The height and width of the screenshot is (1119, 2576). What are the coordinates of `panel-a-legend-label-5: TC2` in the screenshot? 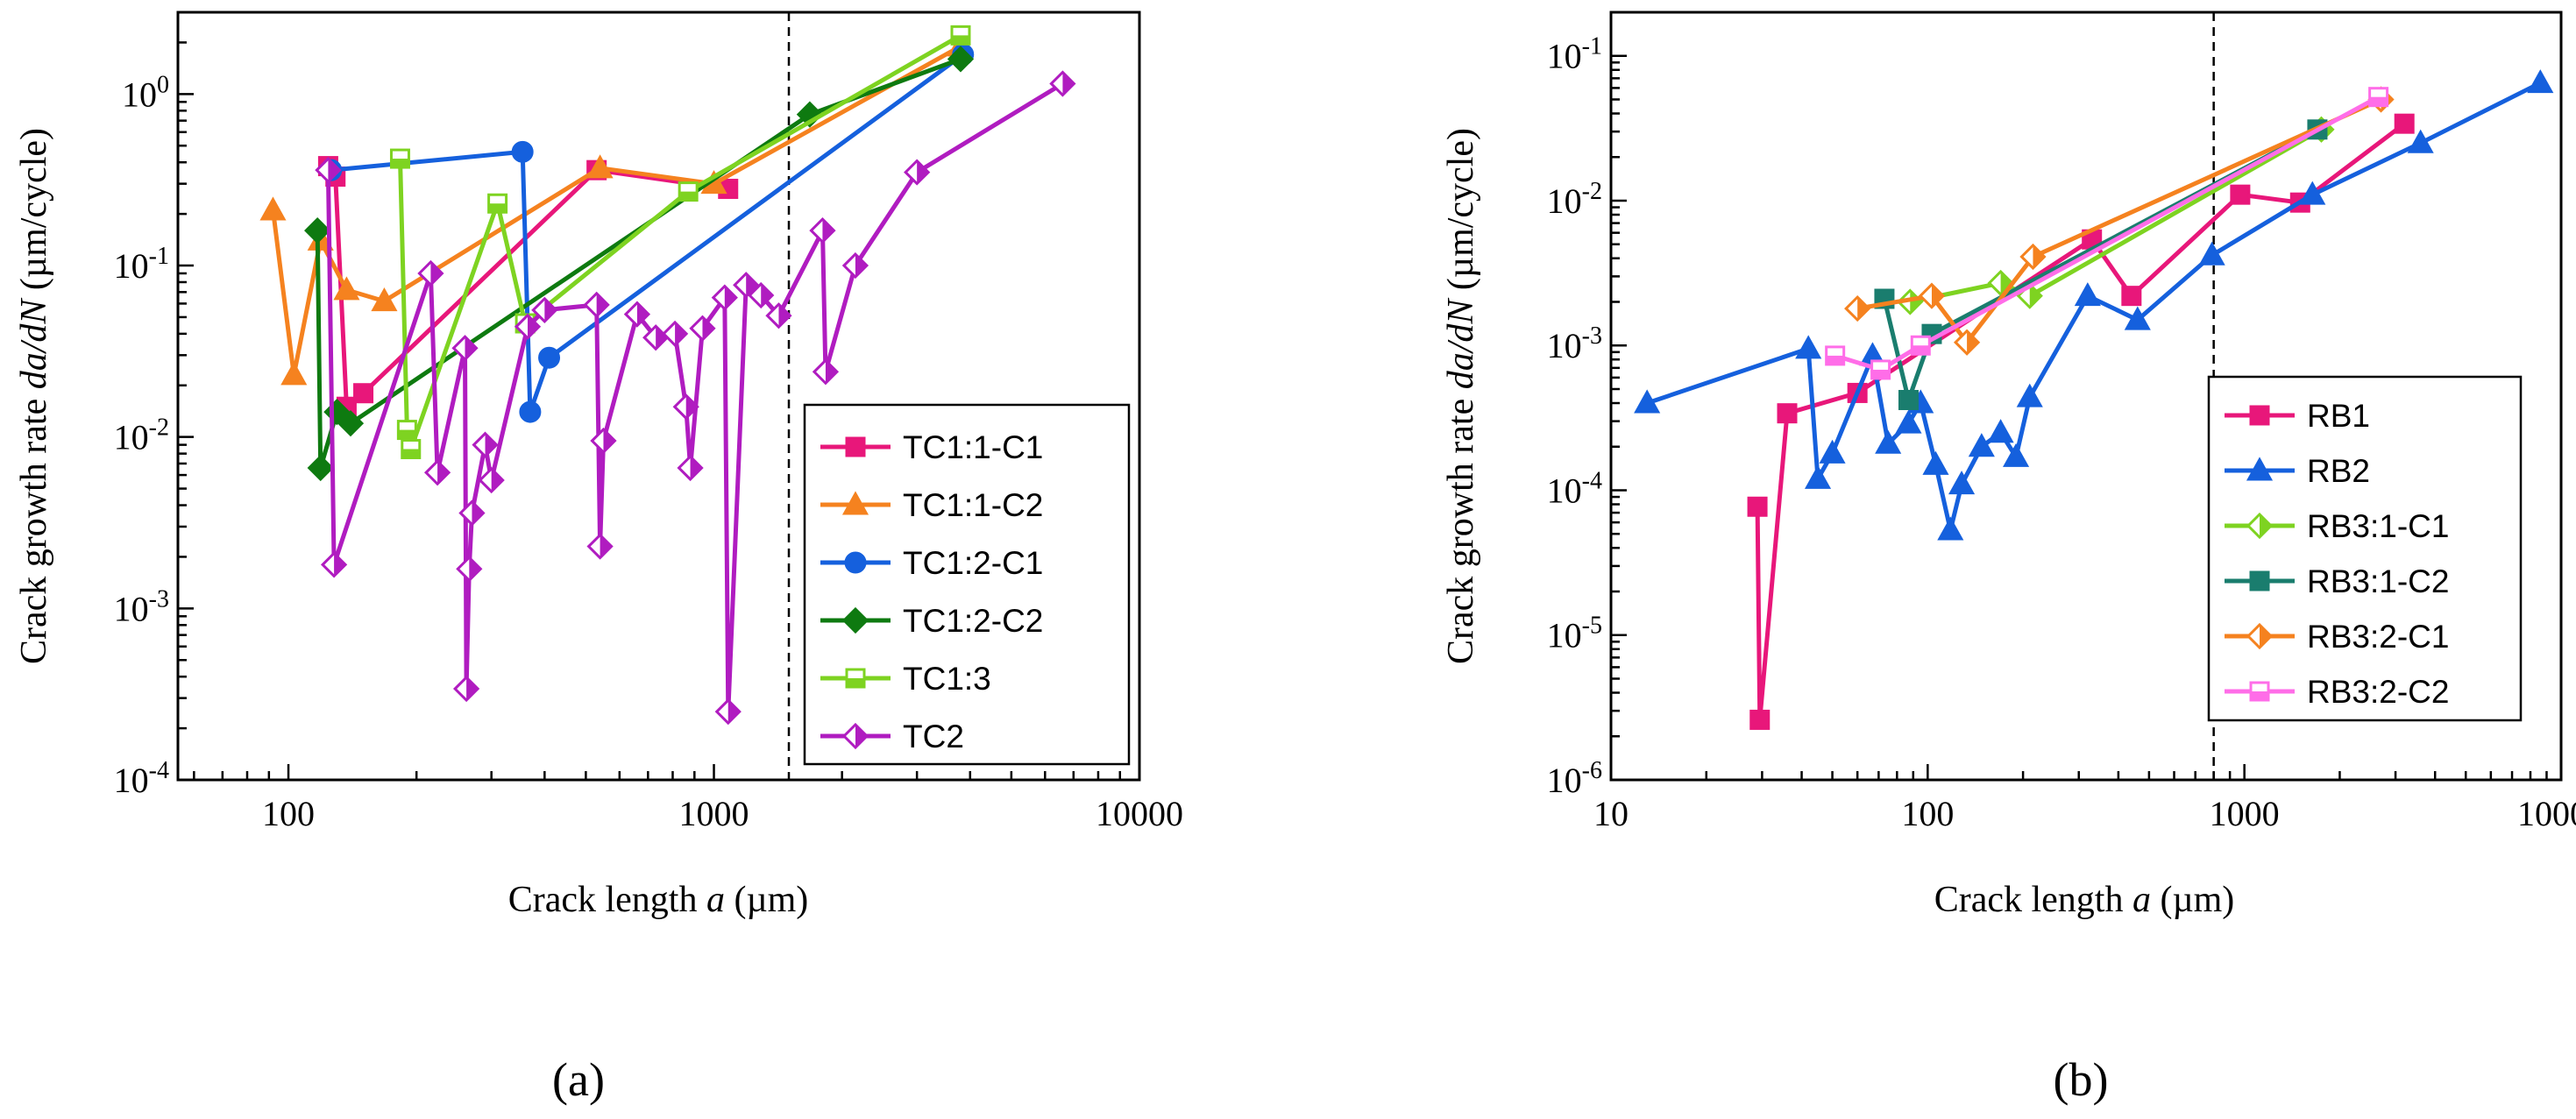 It's located at (933, 736).